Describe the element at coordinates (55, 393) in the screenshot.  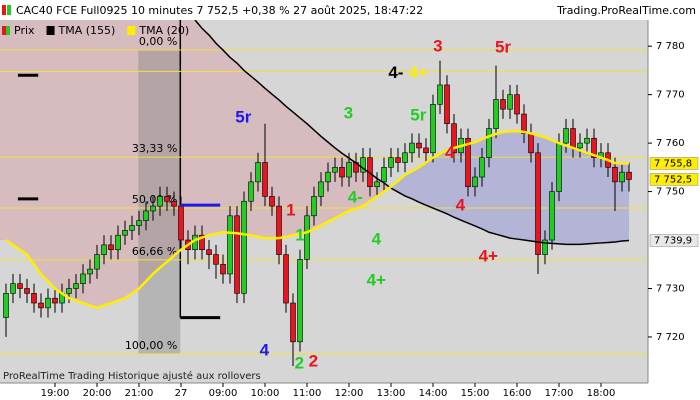
I see `x-tick-label: 19:00` at that location.